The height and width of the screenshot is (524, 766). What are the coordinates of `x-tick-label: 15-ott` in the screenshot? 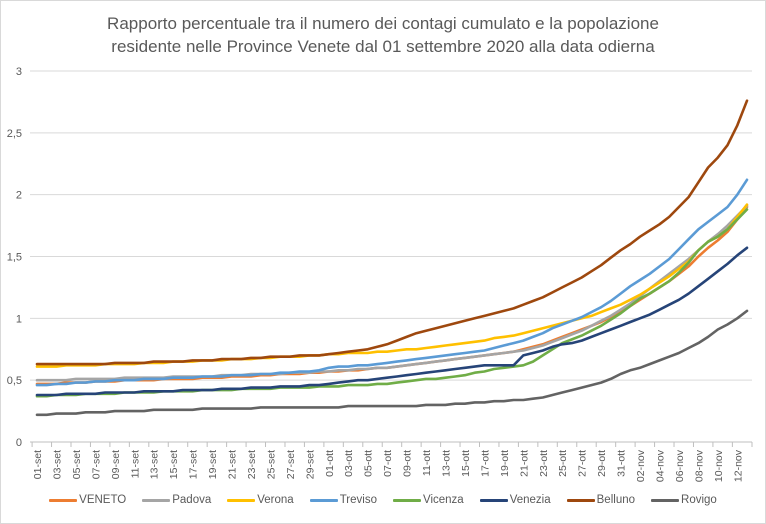 It's located at (466, 463).